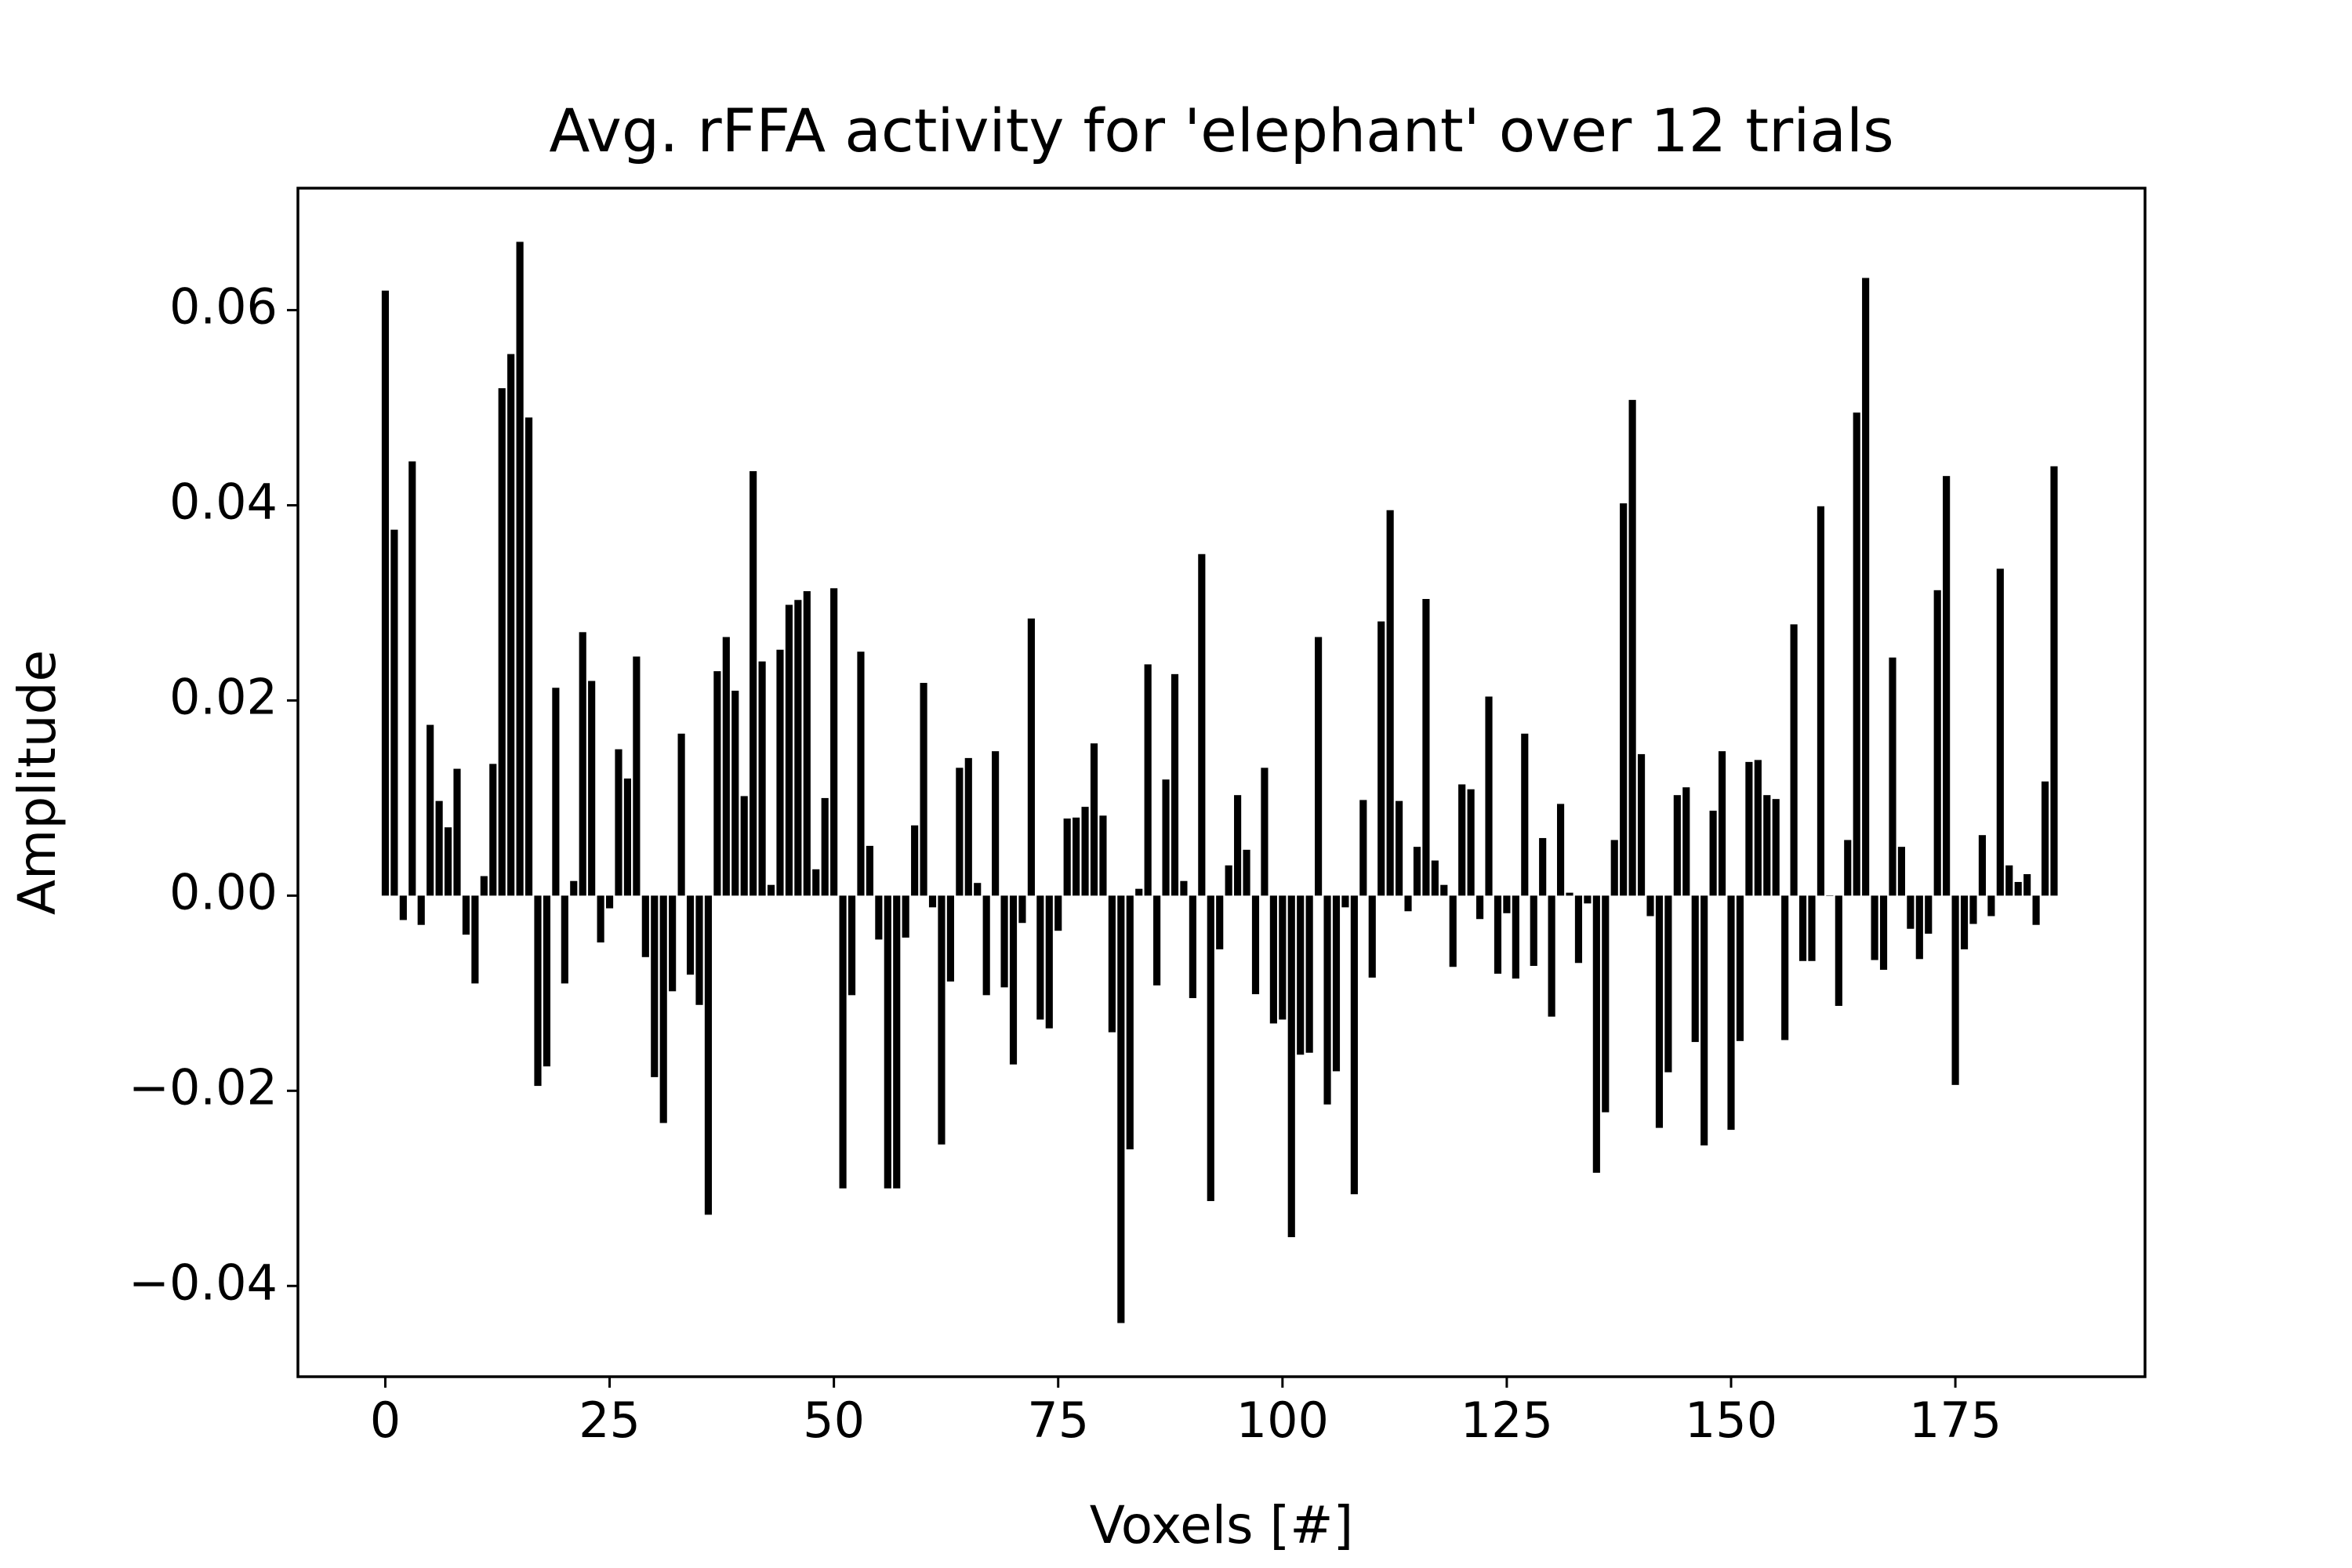 This screenshot has width=2352, height=1568. Describe the element at coordinates (1282, 1420) in the screenshot. I see `x-tick-label: 100` at that location.